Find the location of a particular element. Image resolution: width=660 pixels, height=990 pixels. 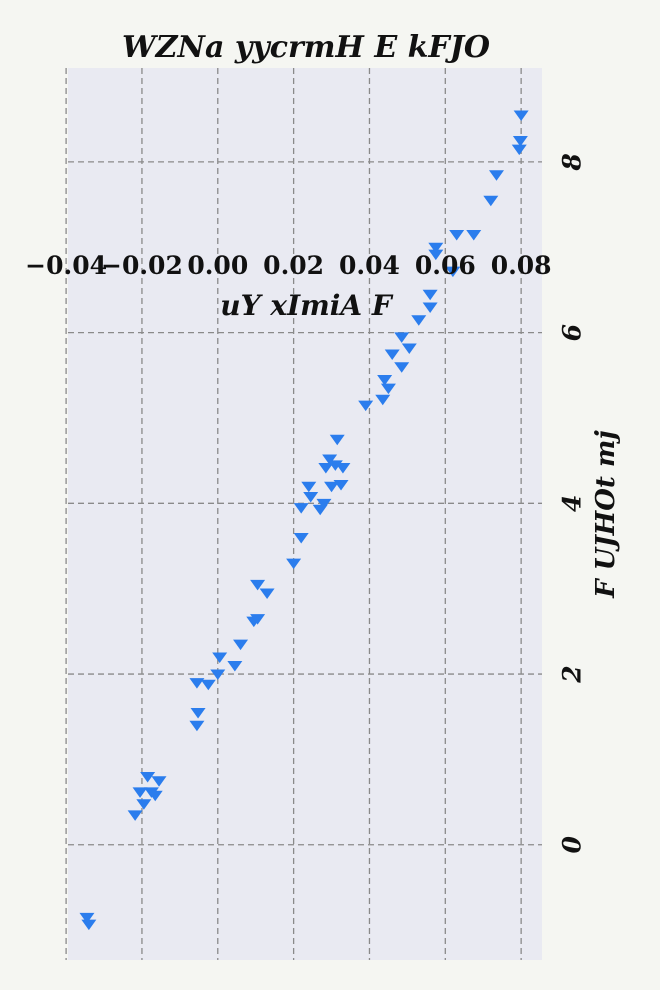

y-axis-label: F UJHOt mj is located at coordinates (606, 514).